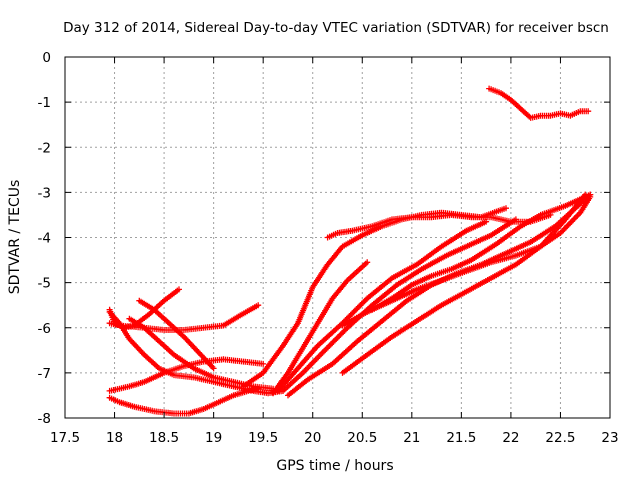 The image size is (640, 480). I want to click on y-tick-label: -6, so click(44, 329).